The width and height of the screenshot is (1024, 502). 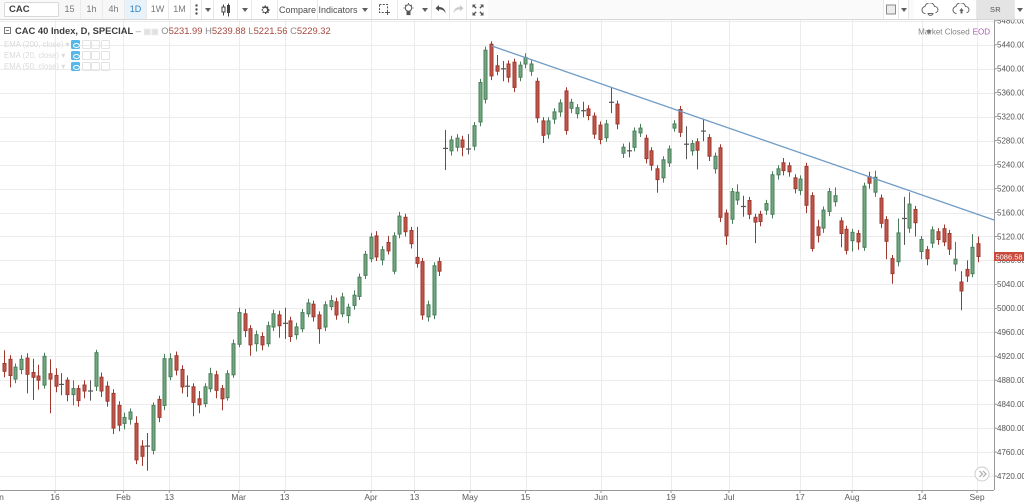 What do you see at coordinates (470, 497) in the screenshot?
I see `svg-text: May` at bounding box center [470, 497].